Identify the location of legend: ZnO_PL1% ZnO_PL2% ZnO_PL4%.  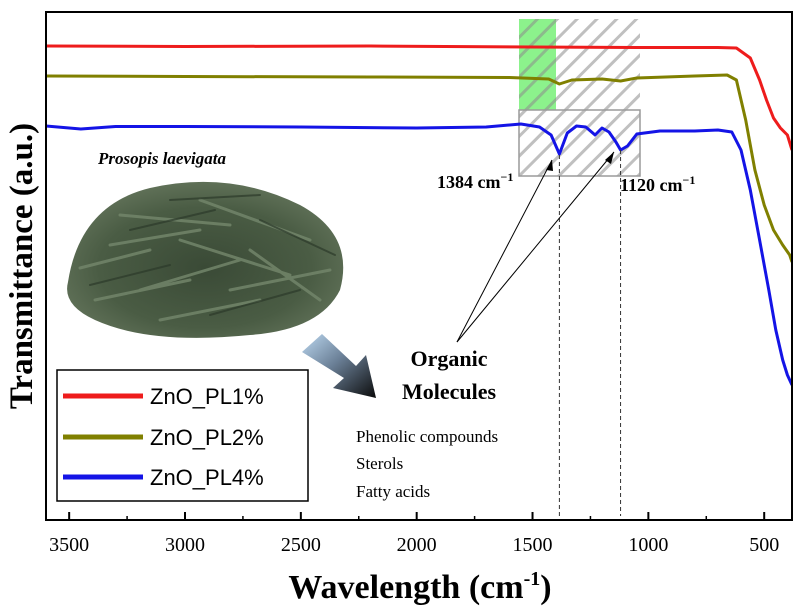
(182, 435).